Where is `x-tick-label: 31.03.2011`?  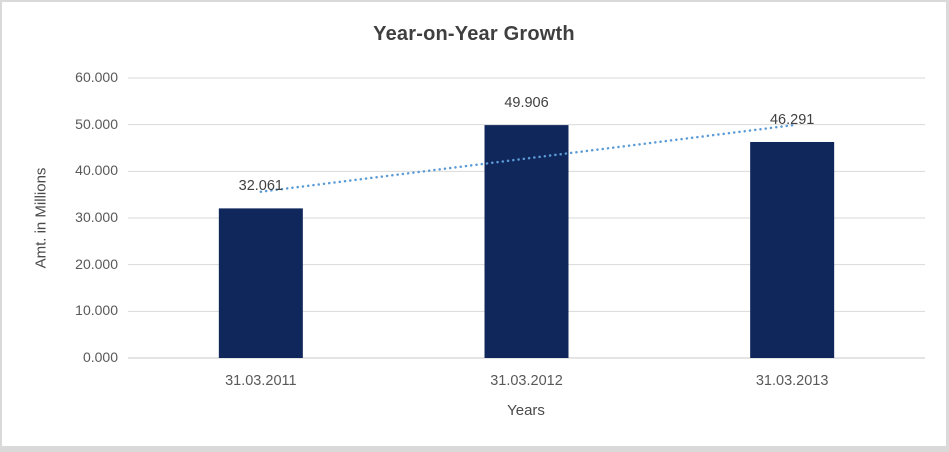
x-tick-label: 31.03.2011 is located at coordinates (261, 381).